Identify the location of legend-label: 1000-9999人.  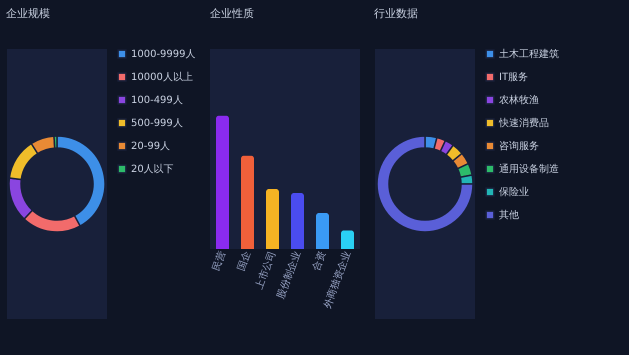
(163, 54).